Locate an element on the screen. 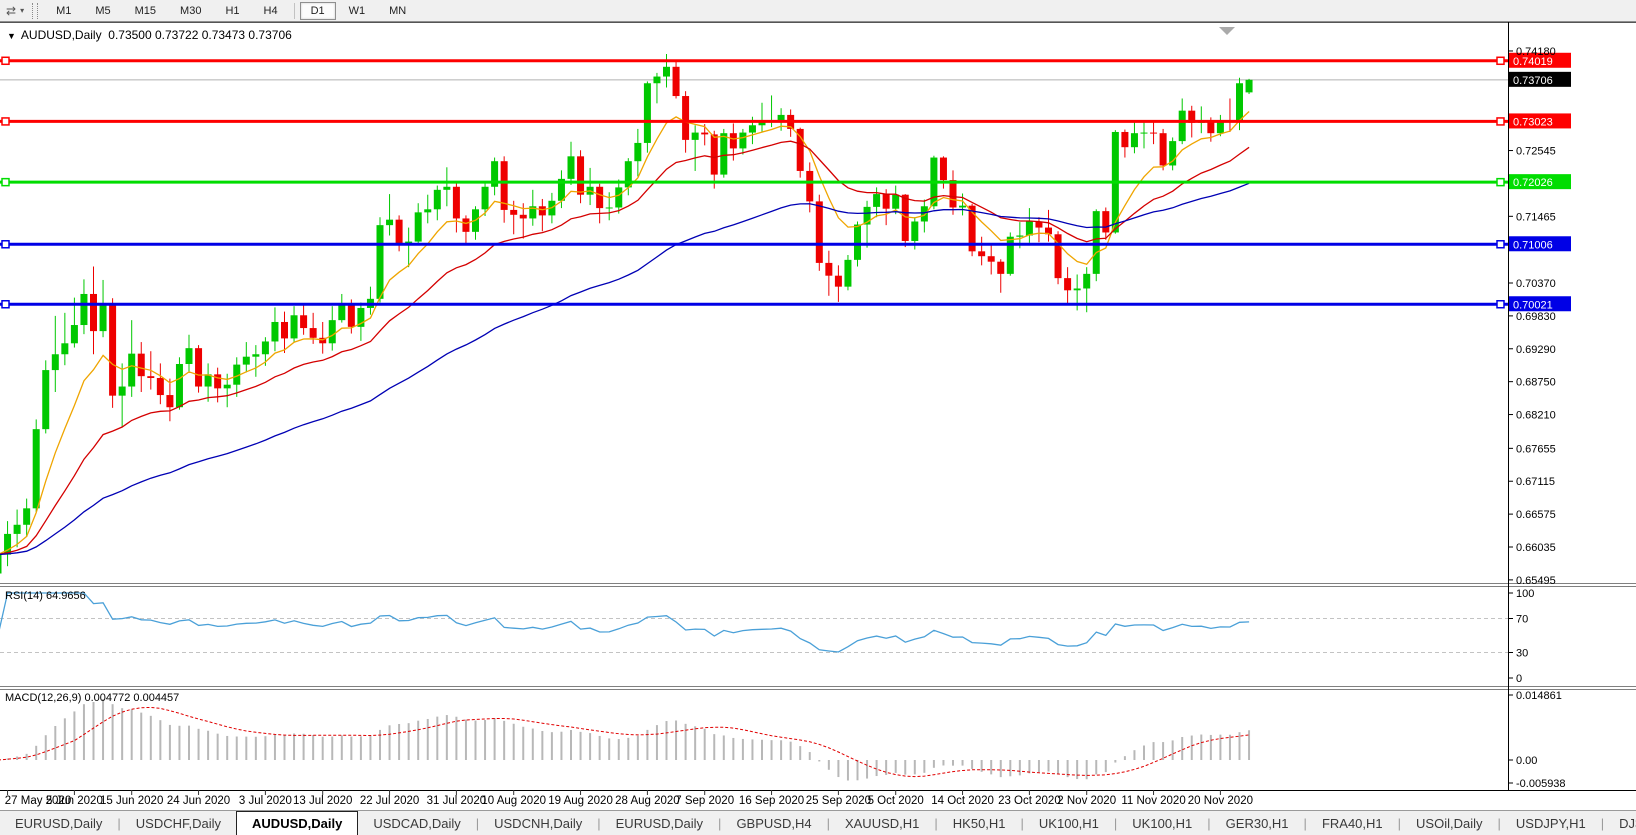 The width and height of the screenshot is (1636, 835). symbol-tab-gbpusd-h4: GBPUSD,H4 is located at coordinates (774, 823).